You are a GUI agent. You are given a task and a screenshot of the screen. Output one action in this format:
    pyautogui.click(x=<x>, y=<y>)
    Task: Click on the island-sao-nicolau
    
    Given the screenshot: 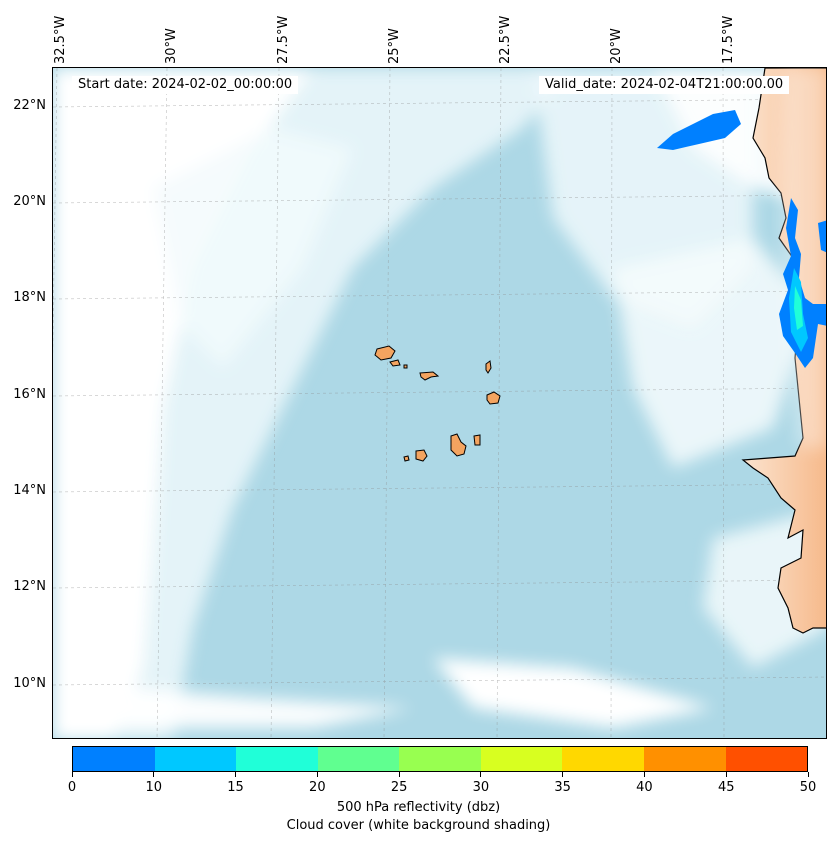 What is the action you would take?
    pyautogui.click(x=429, y=376)
    